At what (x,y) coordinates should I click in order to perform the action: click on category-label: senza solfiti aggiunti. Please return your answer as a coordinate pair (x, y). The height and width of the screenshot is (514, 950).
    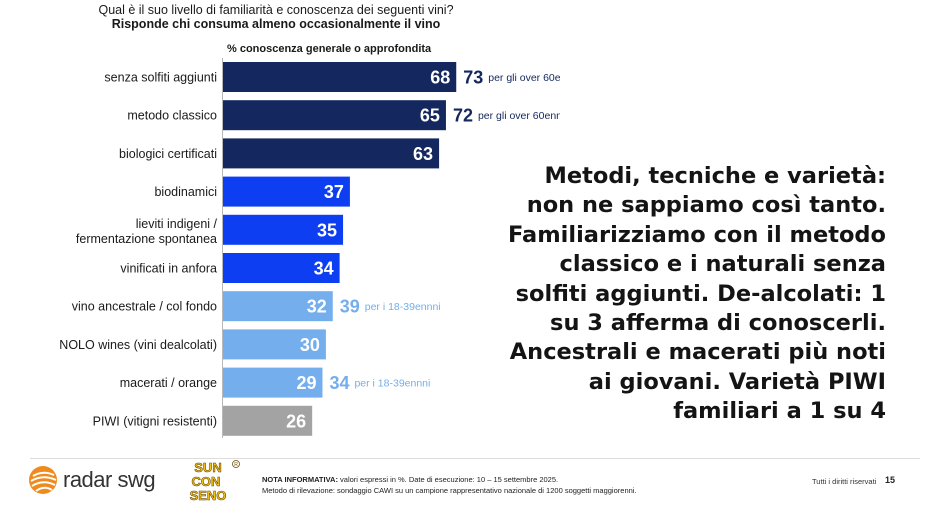
    Looking at the image, I should click on (160, 78).